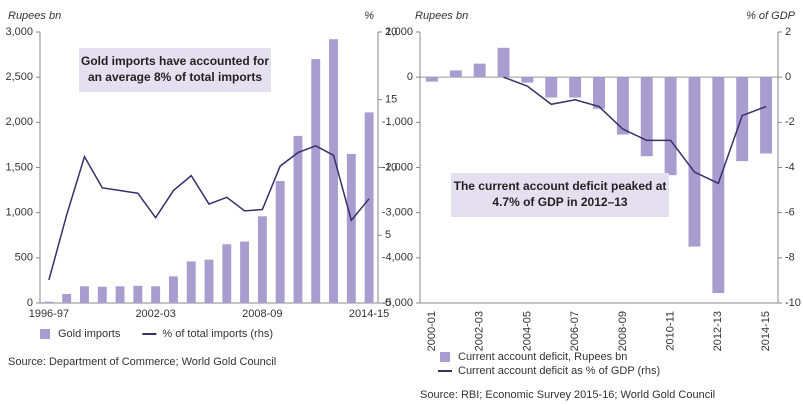 The width and height of the screenshot is (803, 405). What do you see at coordinates (388, 235) in the screenshot?
I see `y2-tick-label: 5` at bounding box center [388, 235].